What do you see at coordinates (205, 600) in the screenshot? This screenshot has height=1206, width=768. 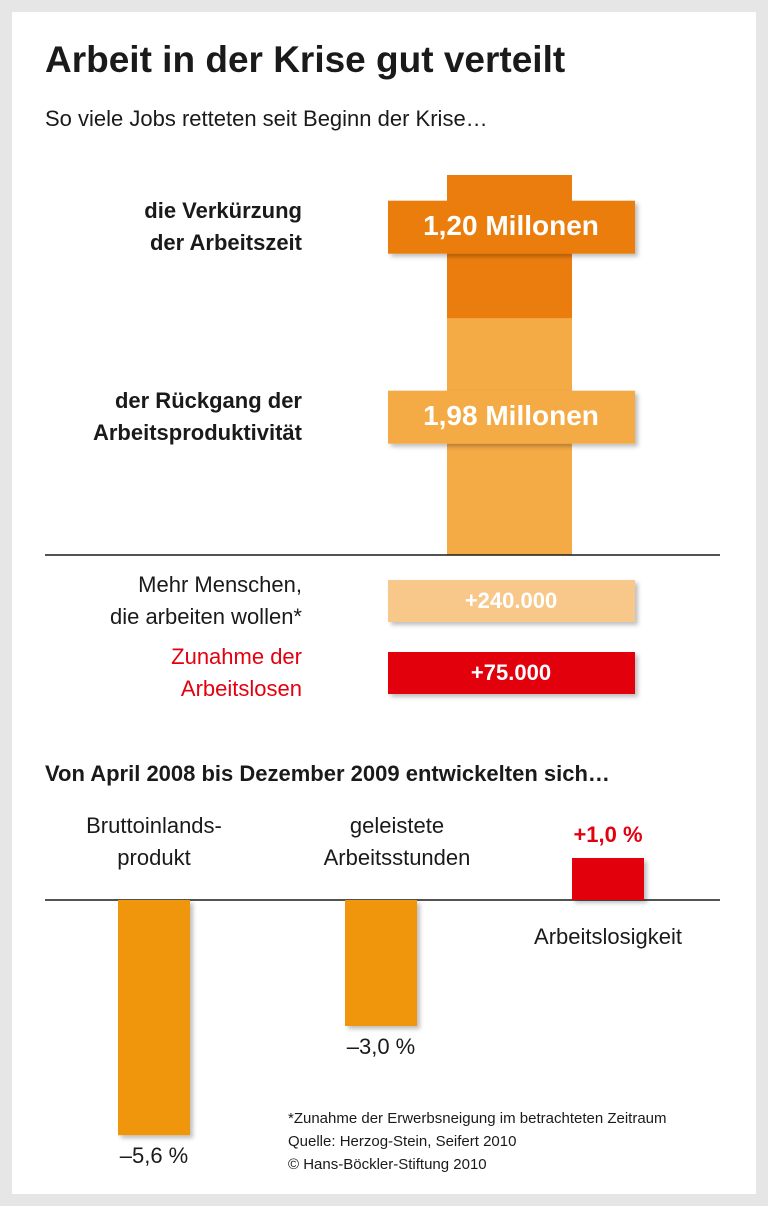 I see `extra-label: Mehr Menschen, die arbeiten wollen*` at bounding box center [205, 600].